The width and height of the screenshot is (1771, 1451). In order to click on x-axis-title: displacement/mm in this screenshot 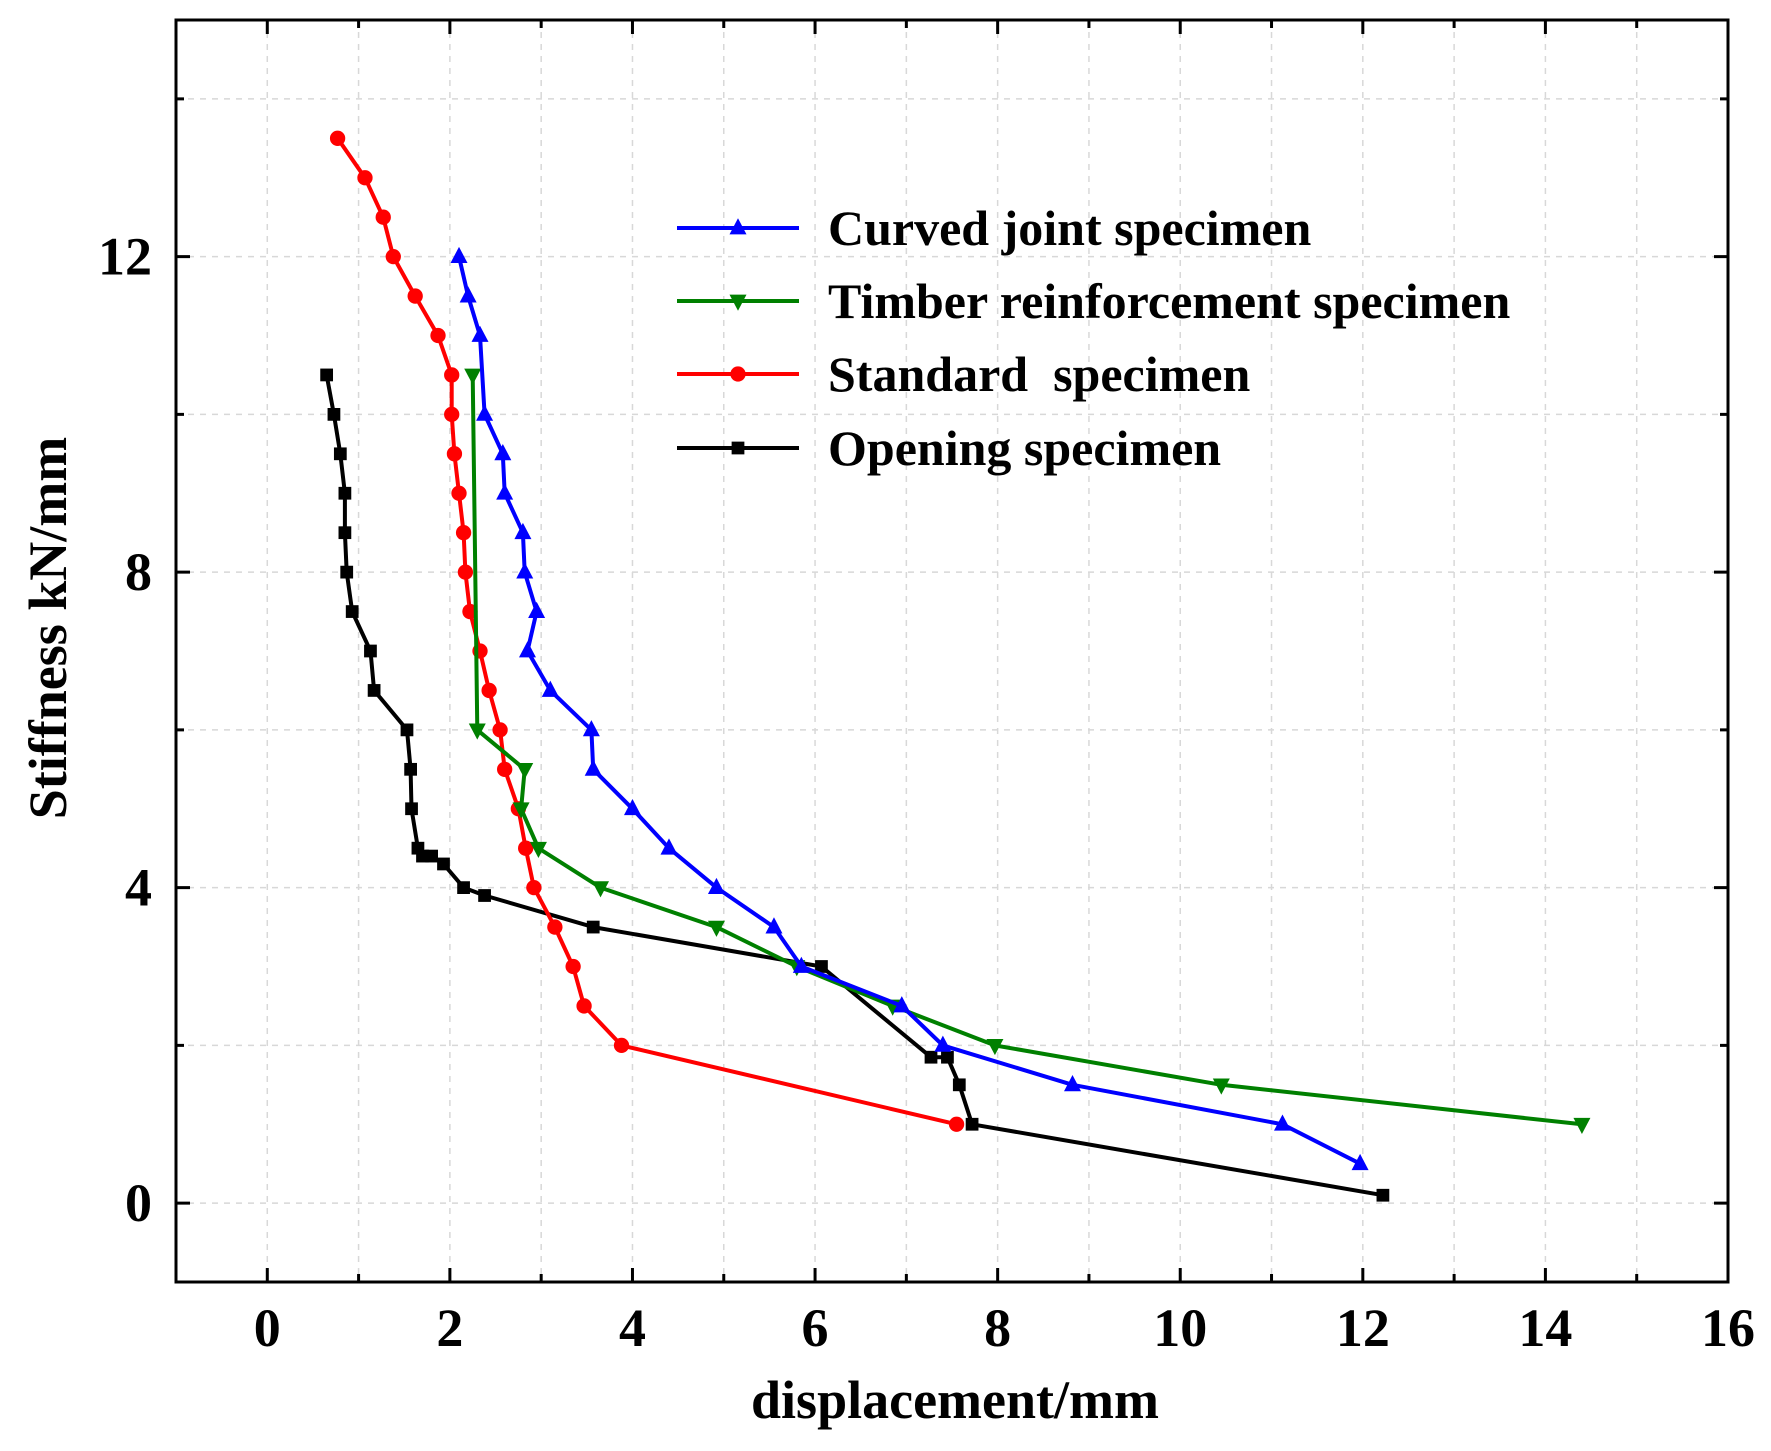, I will do `click(955, 1400)`.